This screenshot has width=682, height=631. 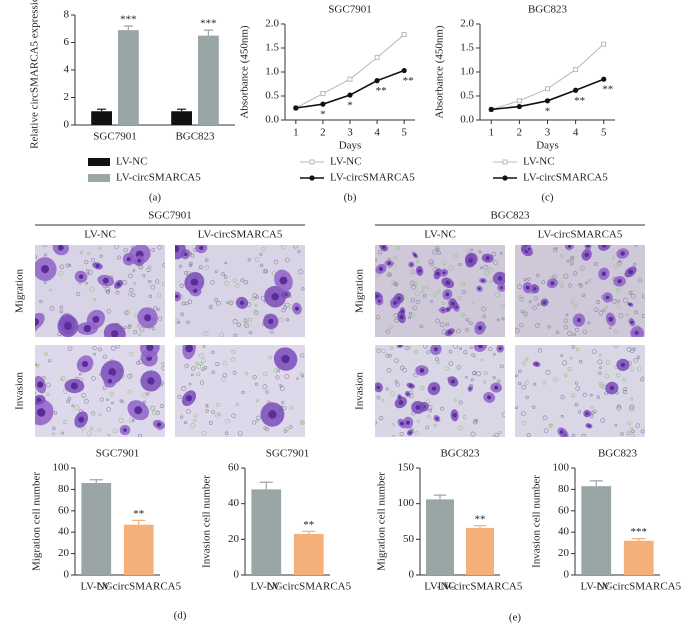 I want to click on x-tick-label: LV-NC, so click(x=266, y=587).